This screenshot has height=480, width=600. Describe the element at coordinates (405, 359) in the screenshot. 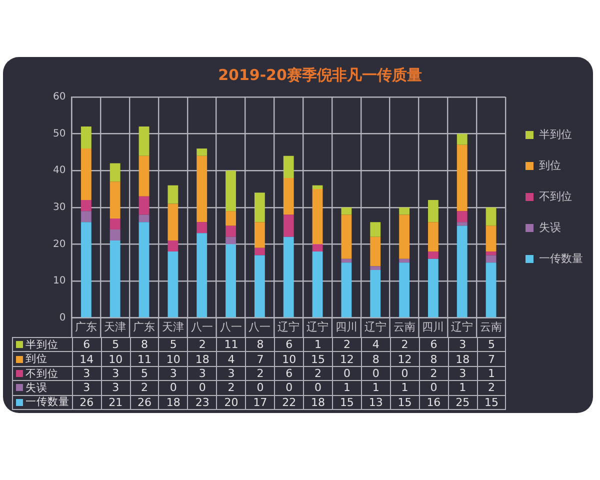

I see `data-label: 12` at that location.